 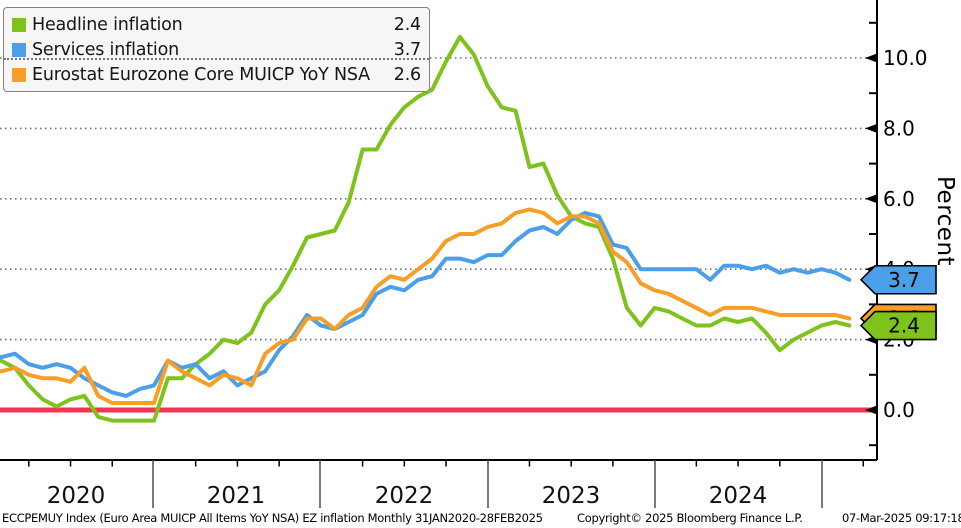 I want to click on legend-label: Services inflation, so click(x=105, y=49).